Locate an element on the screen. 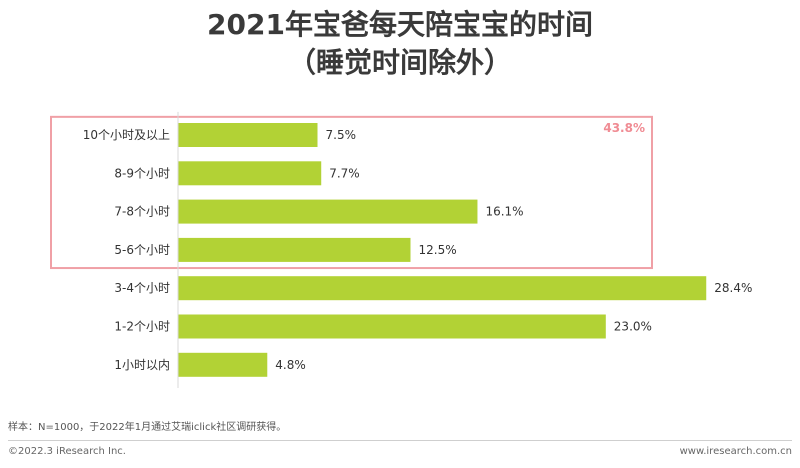  category-label: 1-2个小时 is located at coordinates (142, 327).